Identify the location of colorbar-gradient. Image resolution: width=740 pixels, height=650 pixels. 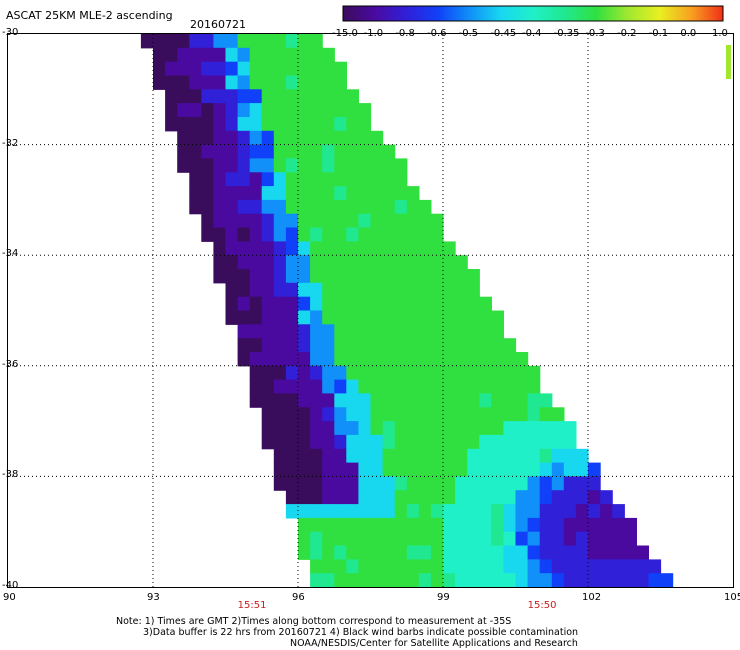
(533, 13).